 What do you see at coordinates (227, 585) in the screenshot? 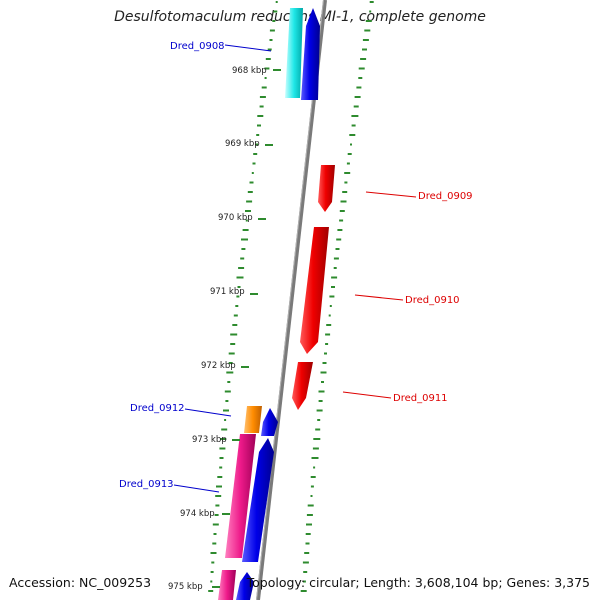
I see `gene-next-magenta` at bounding box center [227, 585].